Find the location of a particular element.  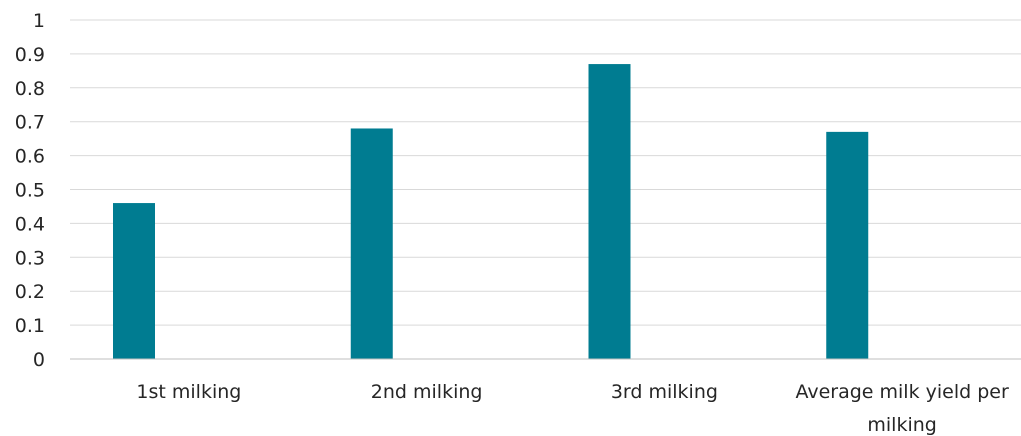

y-tick-label: 0.8 is located at coordinates (30, 89).